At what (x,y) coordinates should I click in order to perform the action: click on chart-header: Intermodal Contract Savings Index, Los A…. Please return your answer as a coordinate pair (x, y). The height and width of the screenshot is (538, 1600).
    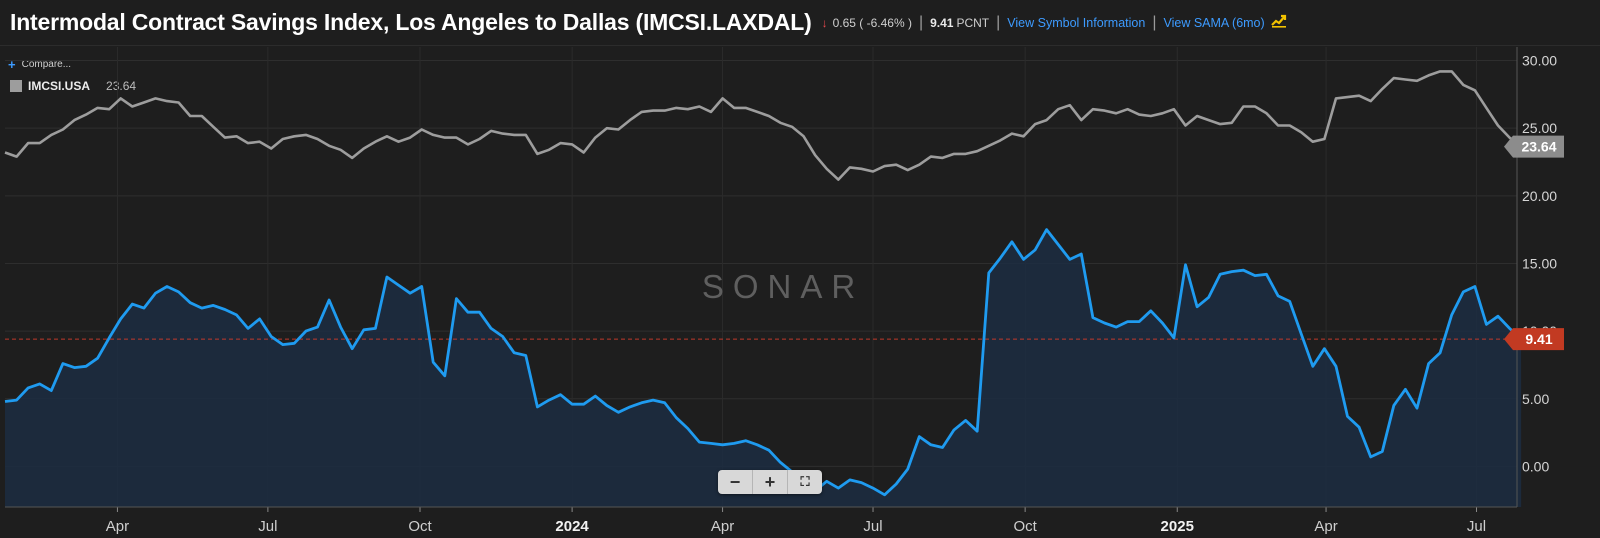
    Looking at the image, I should click on (800, 23).